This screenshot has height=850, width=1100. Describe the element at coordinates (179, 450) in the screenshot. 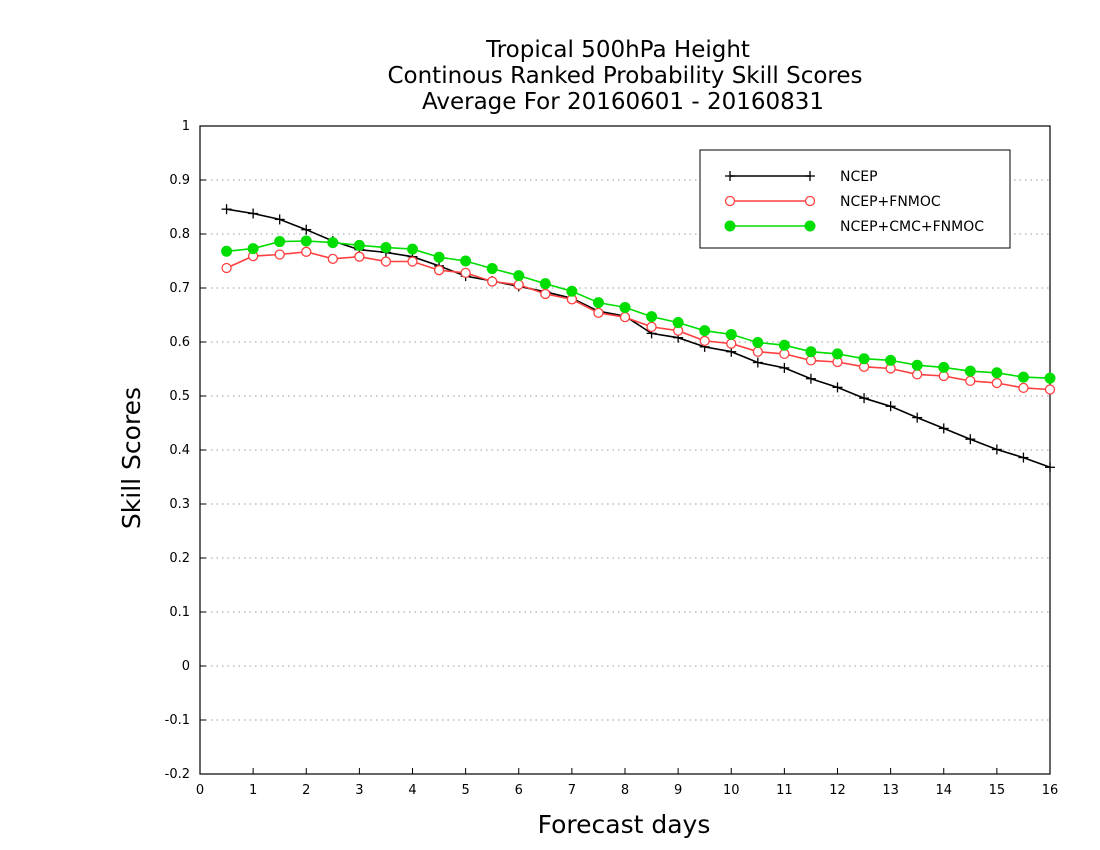

I see `y-tick-label: 0.4` at that location.